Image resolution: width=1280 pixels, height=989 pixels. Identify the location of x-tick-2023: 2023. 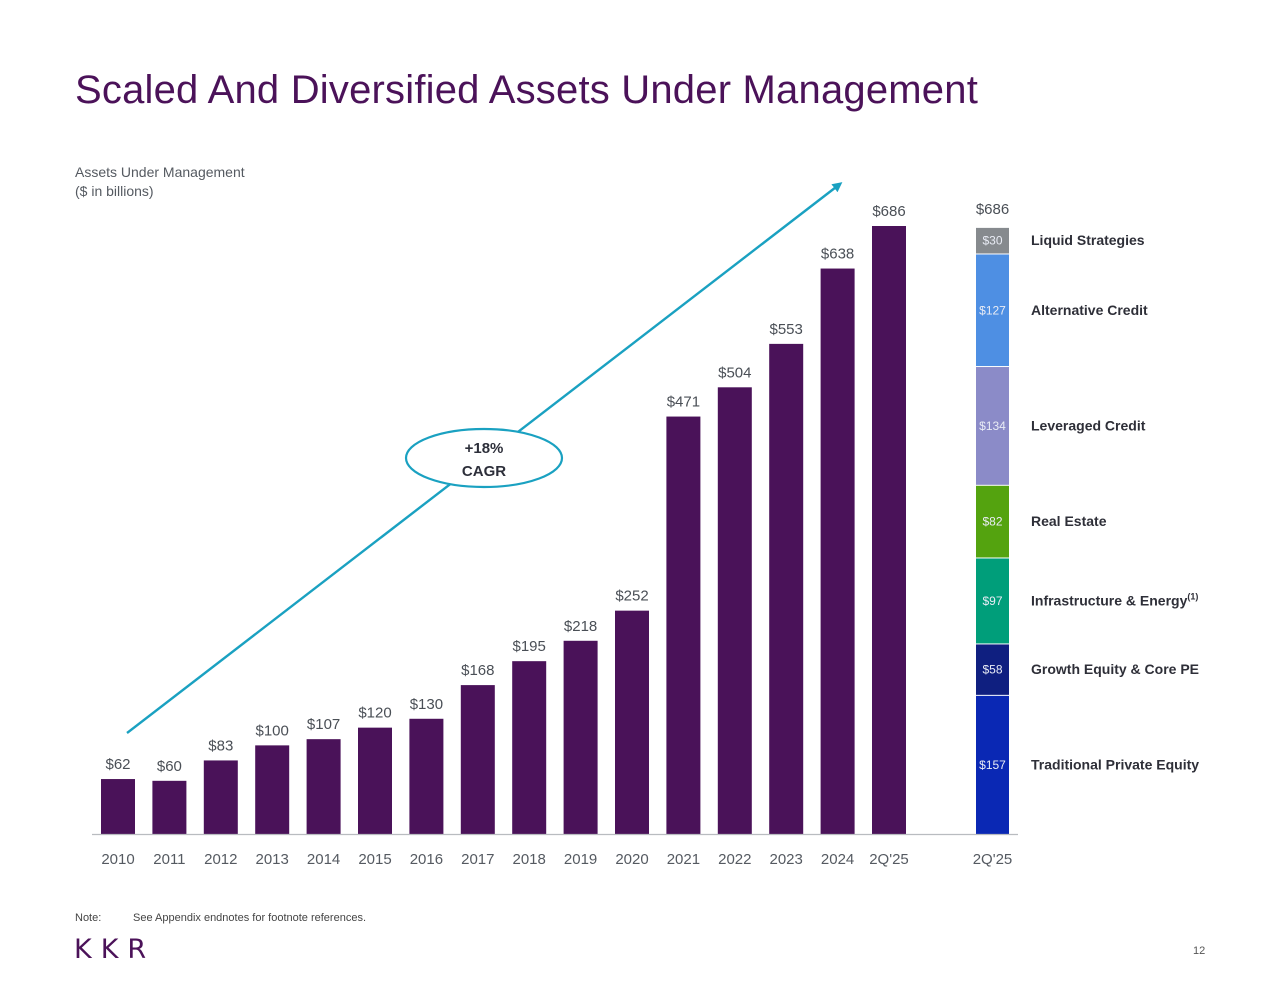
(786, 859).